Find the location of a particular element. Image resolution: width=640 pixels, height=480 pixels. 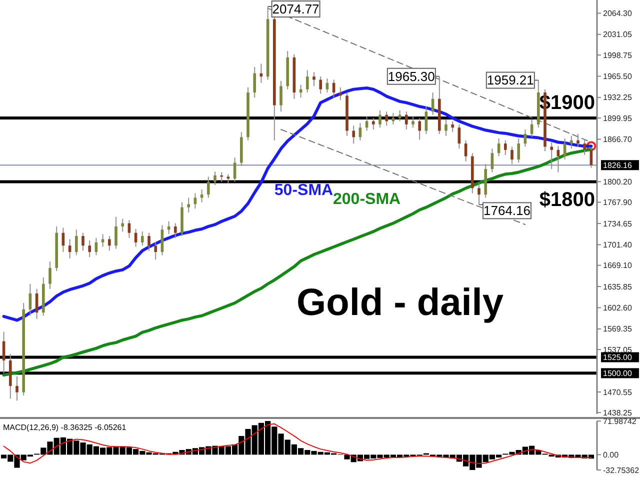

y-tick-label: -32.75362 is located at coordinates (621, 470).